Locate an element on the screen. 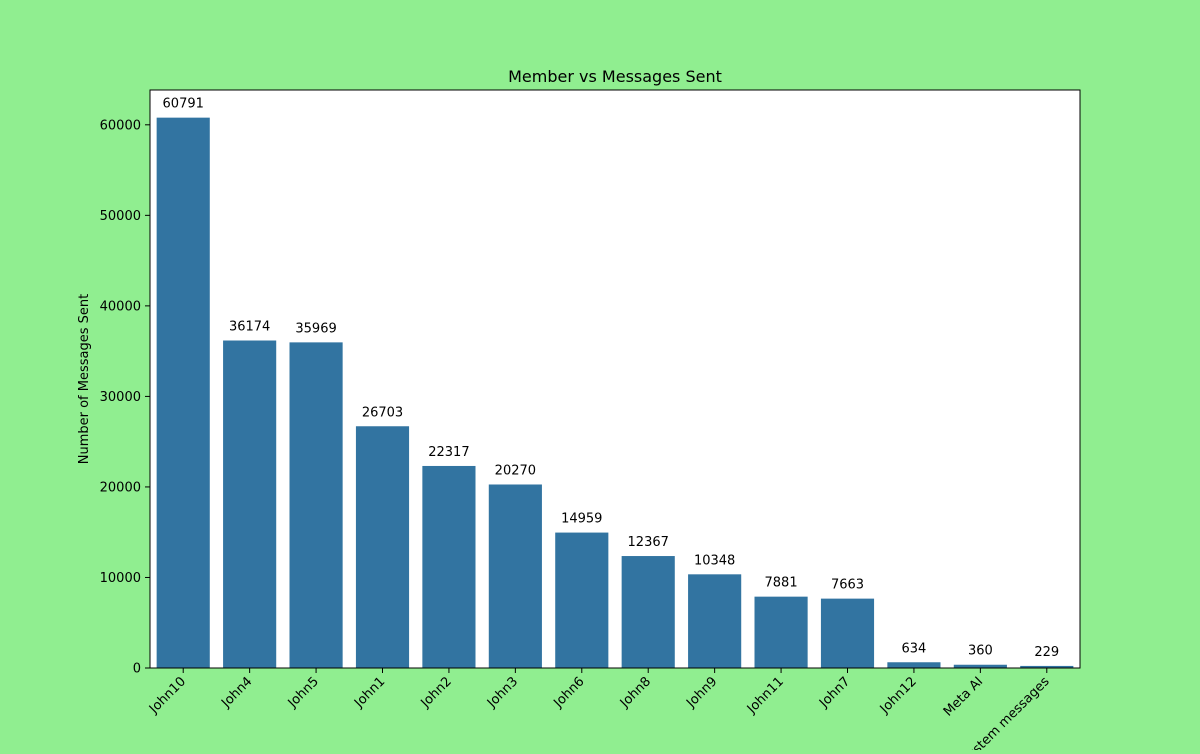 Image resolution: width=1200 pixels, height=754 pixels. x-tick-label: John12 is located at coordinates (898, 695).